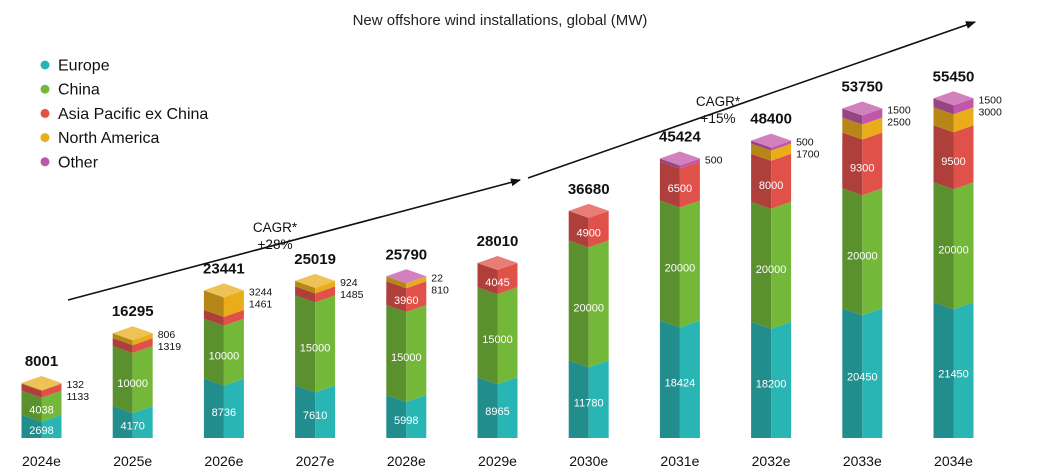 The image size is (1044, 474). What do you see at coordinates (349, 283) in the screenshot?
I see `side-value-label: 924` at bounding box center [349, 283].